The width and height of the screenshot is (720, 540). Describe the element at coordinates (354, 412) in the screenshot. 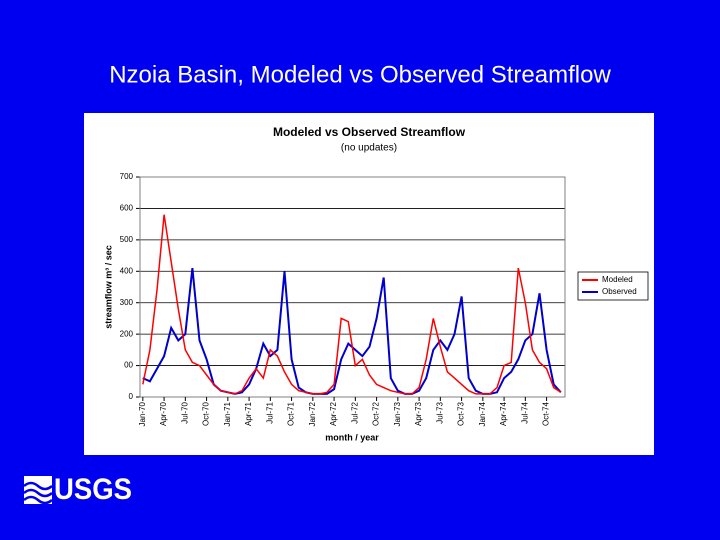

I see `x-tick-label: Jul-72` at that location.